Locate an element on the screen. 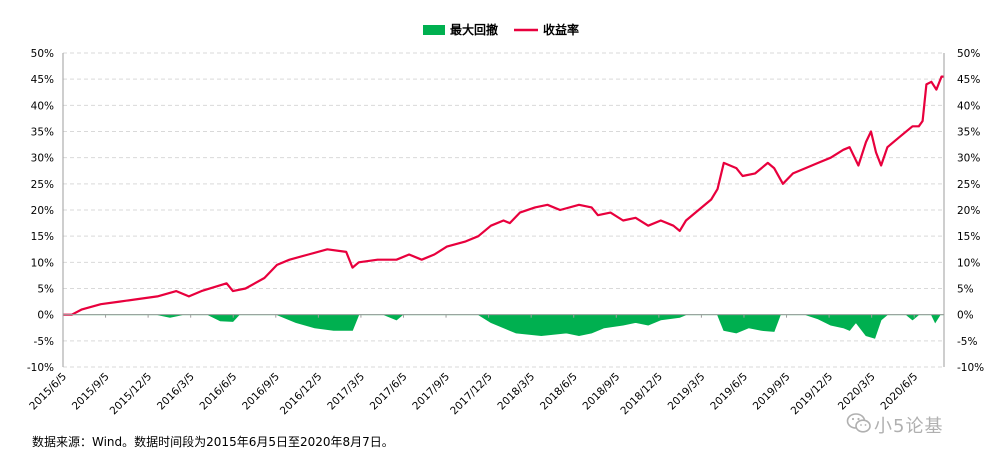  y-left-tick-label: 20% is located at coordinates (42, 211).